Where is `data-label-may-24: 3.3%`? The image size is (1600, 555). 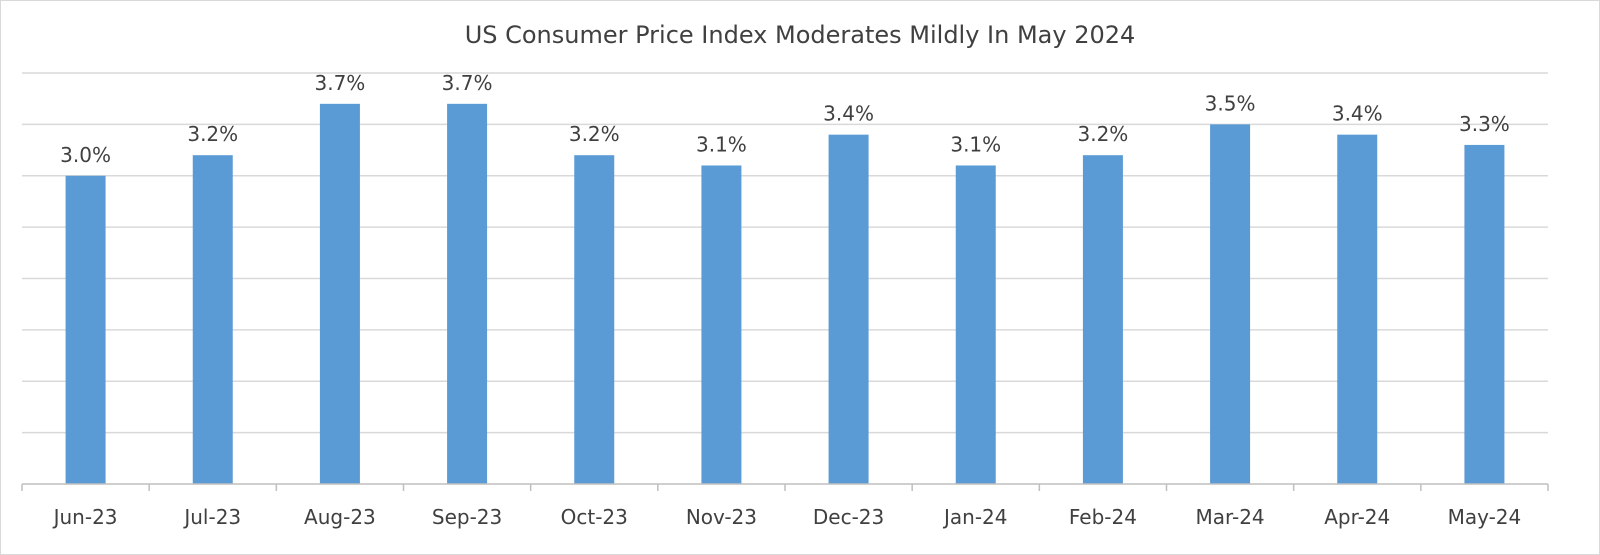 data-label-may-24: 3.3% is located at coordinates (1484, 124).